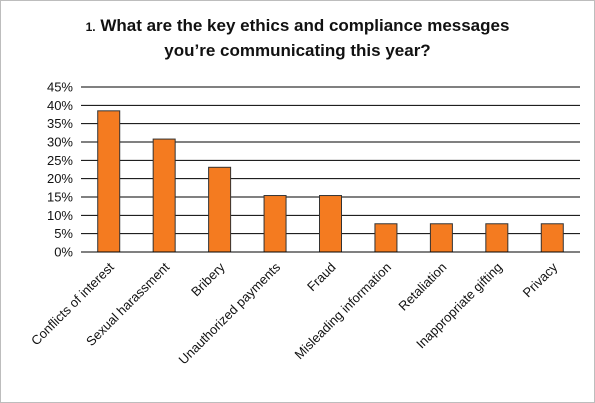  Describe the element at coordinates (60, 160) in the screenshot. I see `y-tick-label: 25%` at that location.